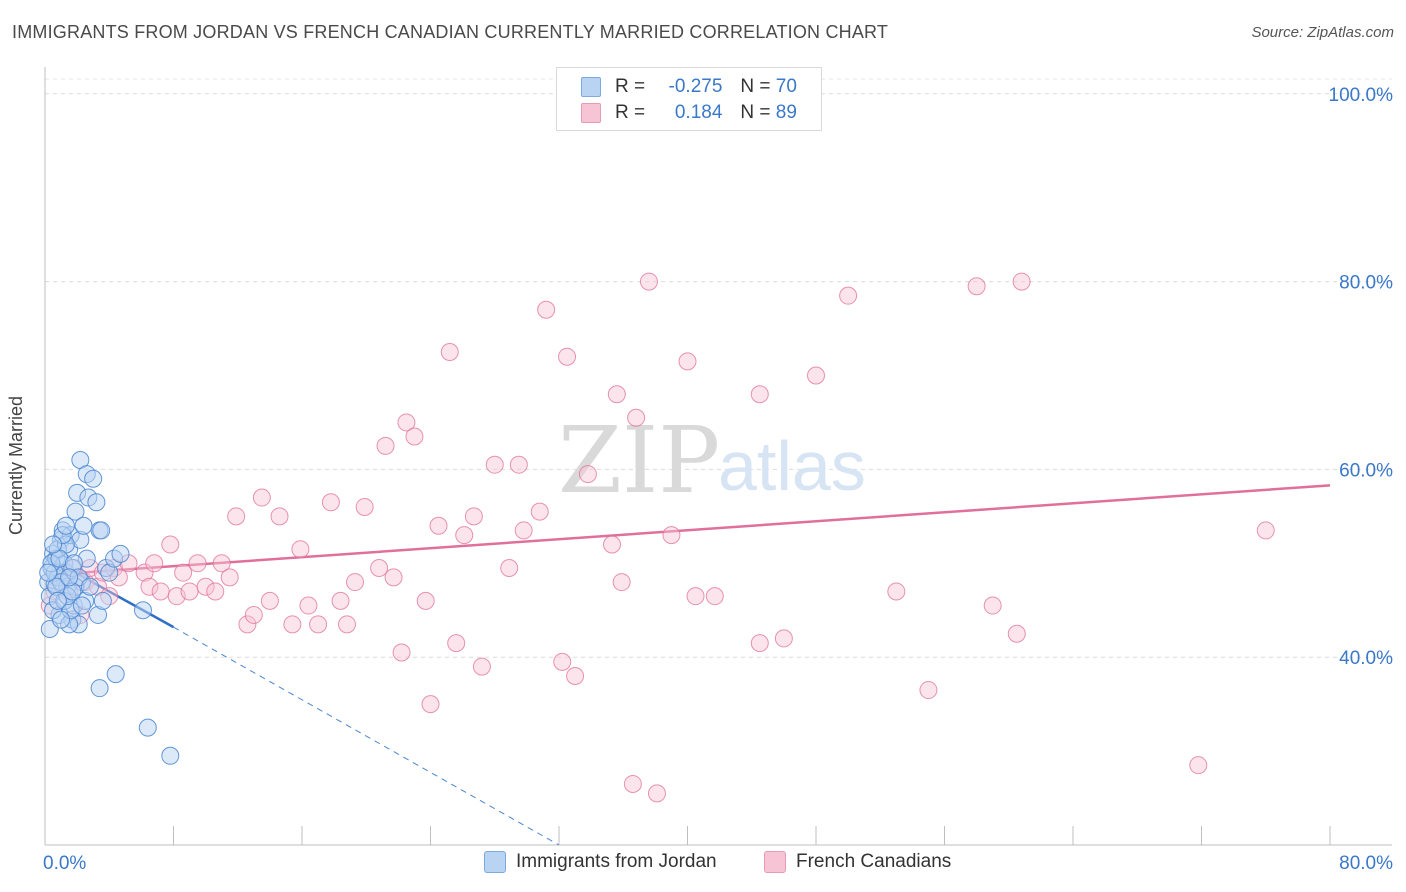  Describe the element at coordinates (1366, 470) in the screenshot. I see `y-tick-label: 60.0%` at that location.